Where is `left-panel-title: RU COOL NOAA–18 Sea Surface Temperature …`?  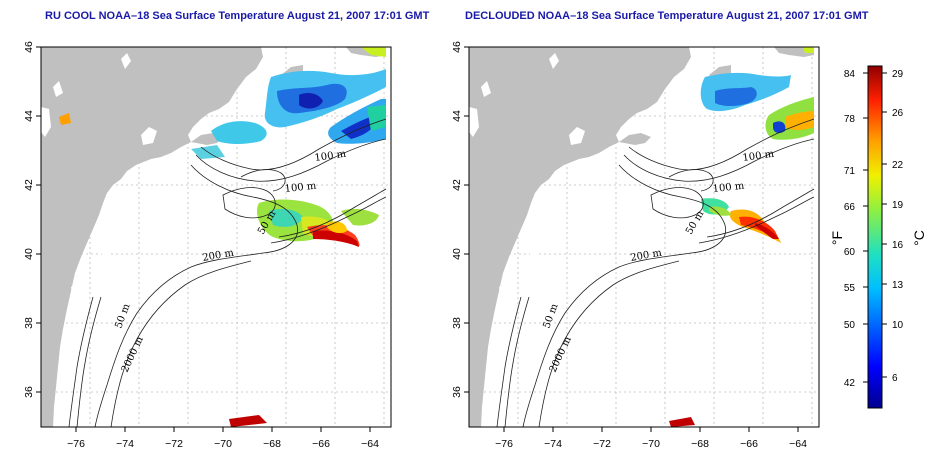 left-panel-title: RU COOL NOAA–18 Sea Surface Temperature … is located at coordinates (237, 16).